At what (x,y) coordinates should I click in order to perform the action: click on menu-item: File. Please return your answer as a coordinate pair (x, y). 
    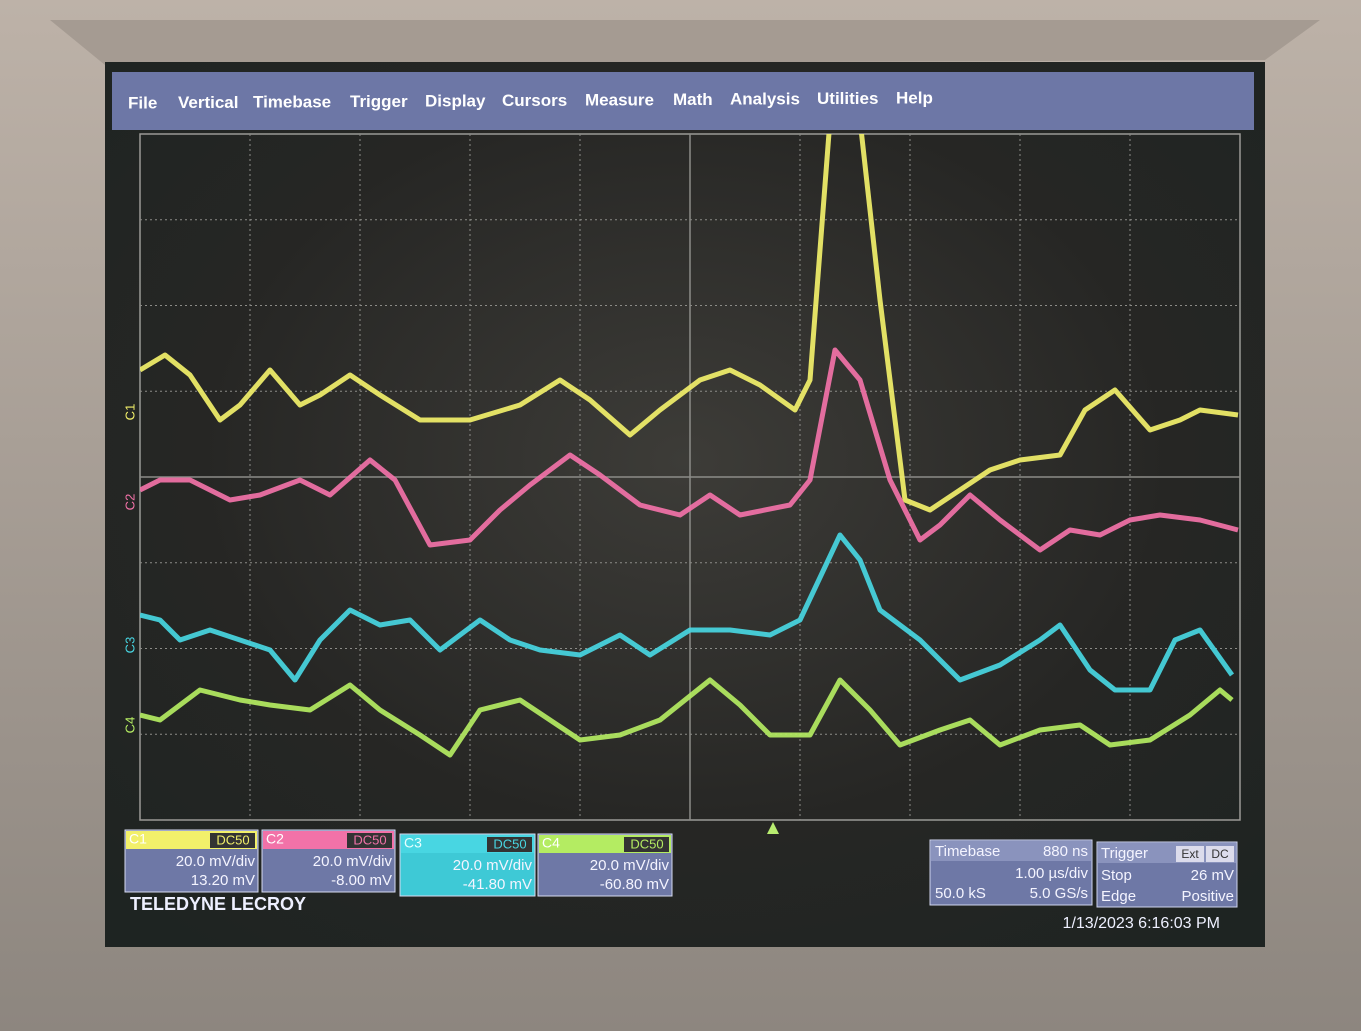
    Looking at the image, I should click on (142, 102).